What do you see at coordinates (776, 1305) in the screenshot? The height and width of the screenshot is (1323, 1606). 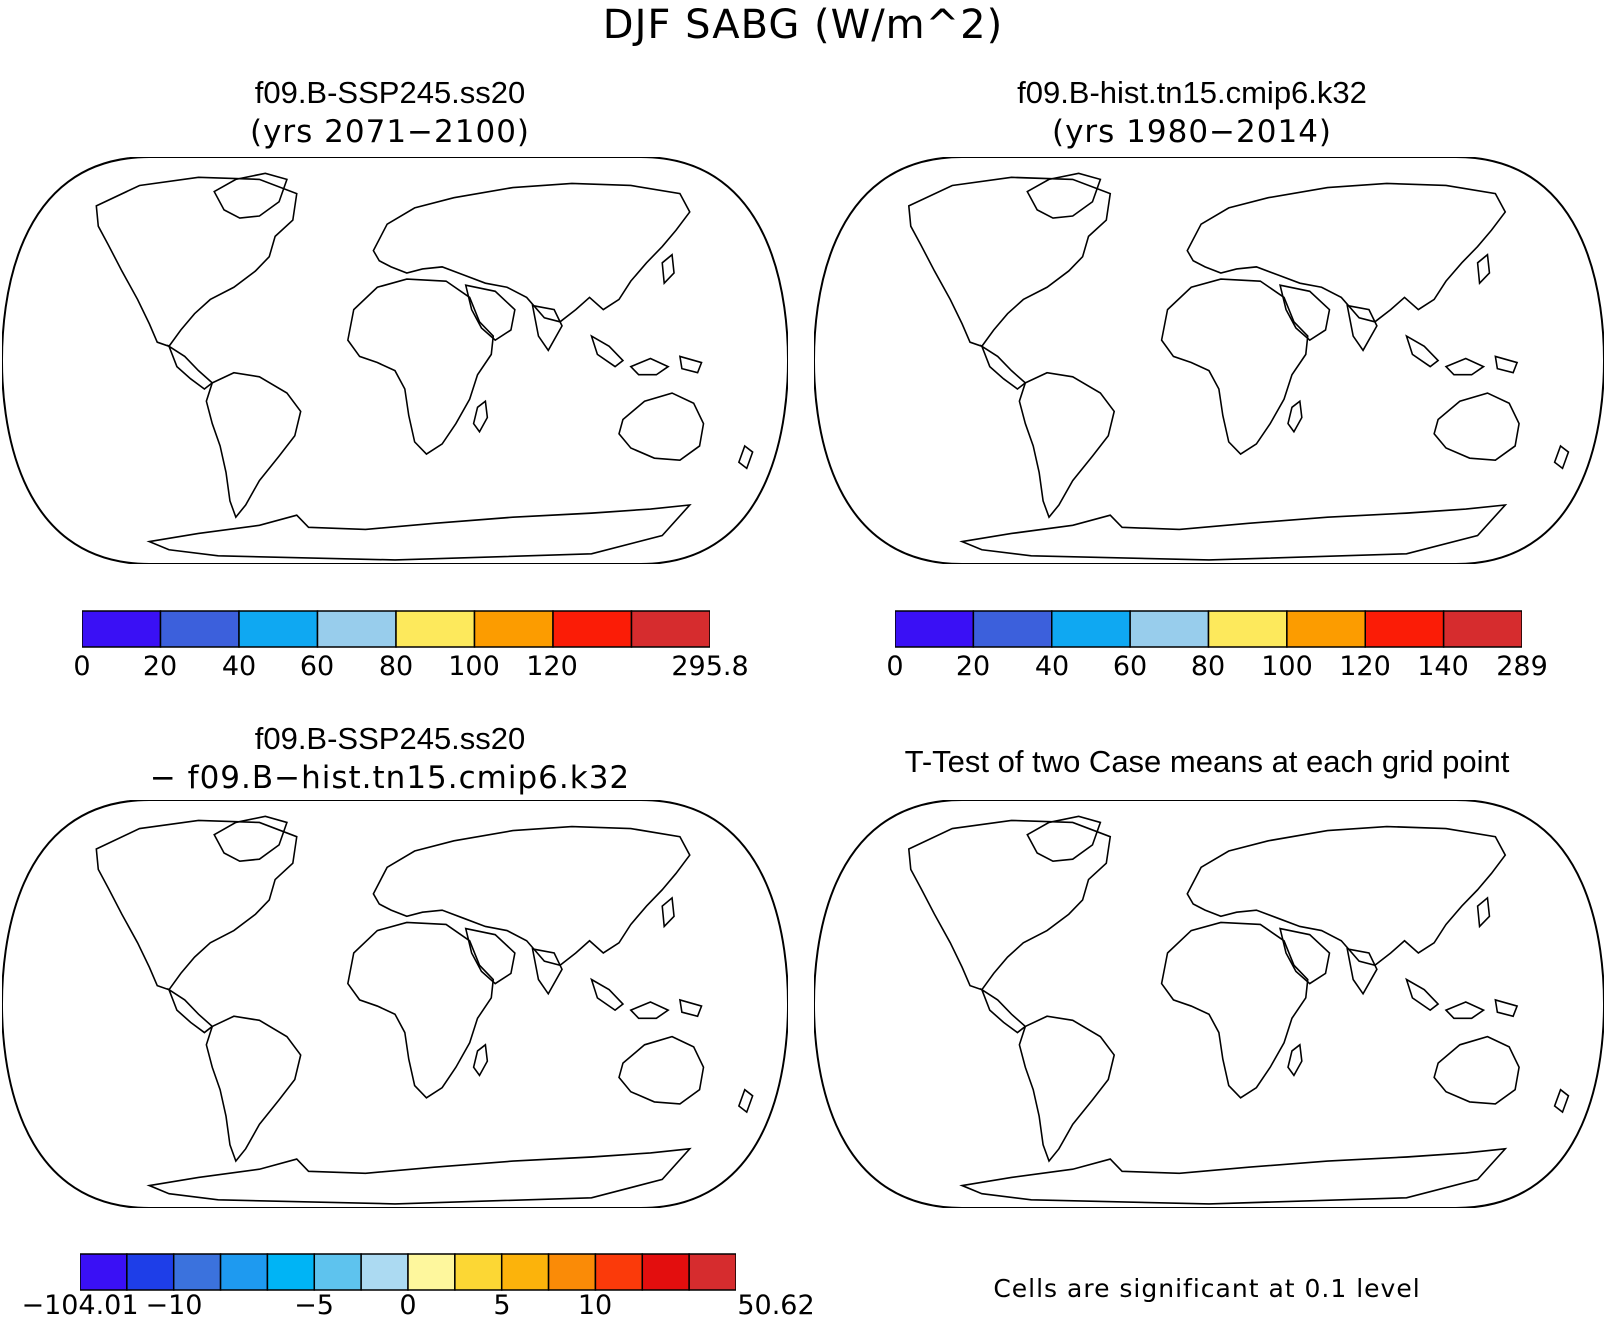 I see `colorbar-label: 50.62` at bounding box center [776, 1305].